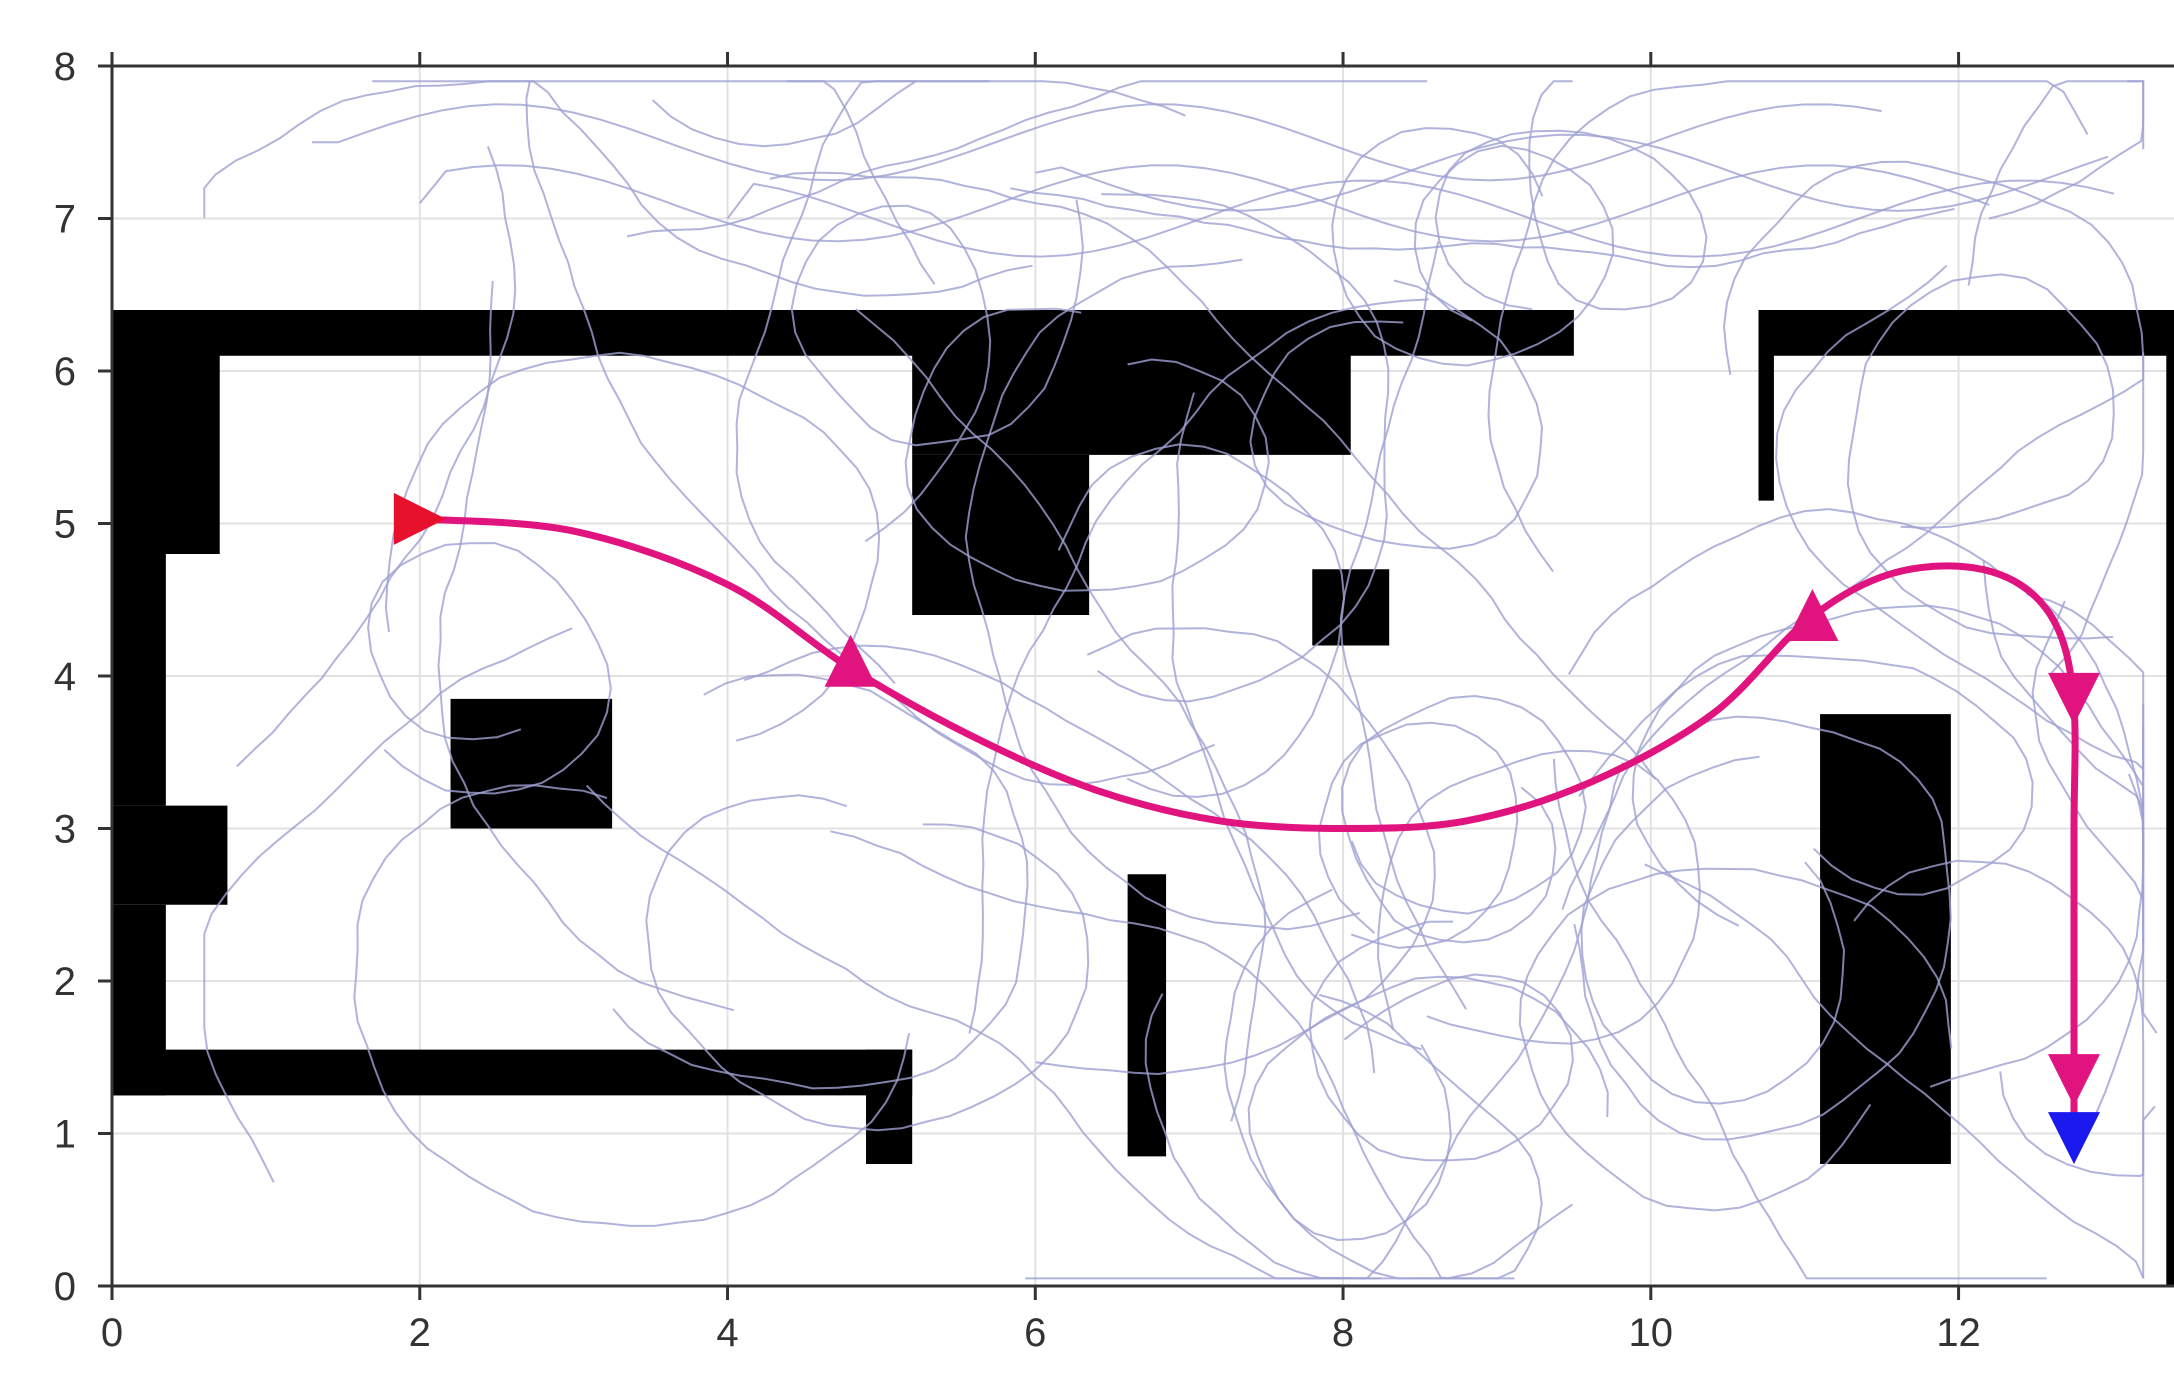 The width and height of the screenshot is (2174, 1377). What do you see at coordinates (843, 333) in the screenshot?
I see `obstacle-top-wall-left` at bounding box center [843, 333].